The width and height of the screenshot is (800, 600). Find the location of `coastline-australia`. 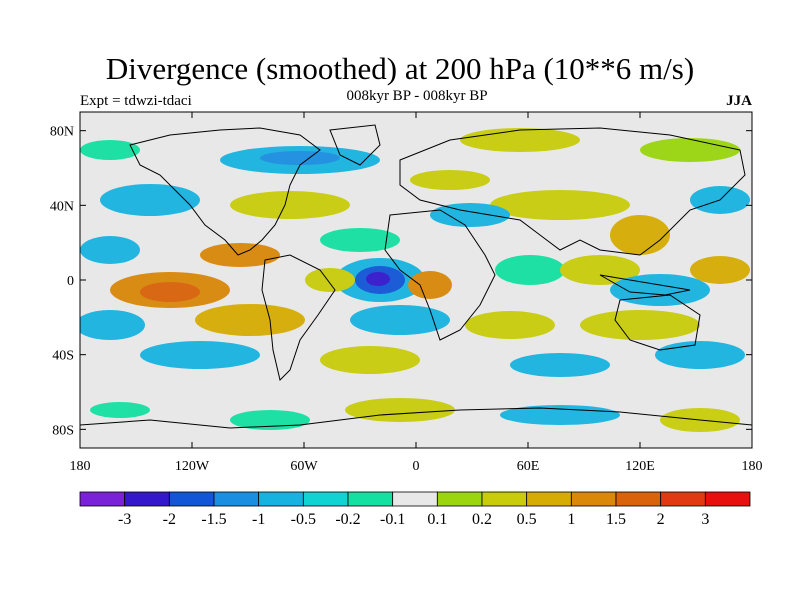

coastline-australia is located at coordinates (657, 322).